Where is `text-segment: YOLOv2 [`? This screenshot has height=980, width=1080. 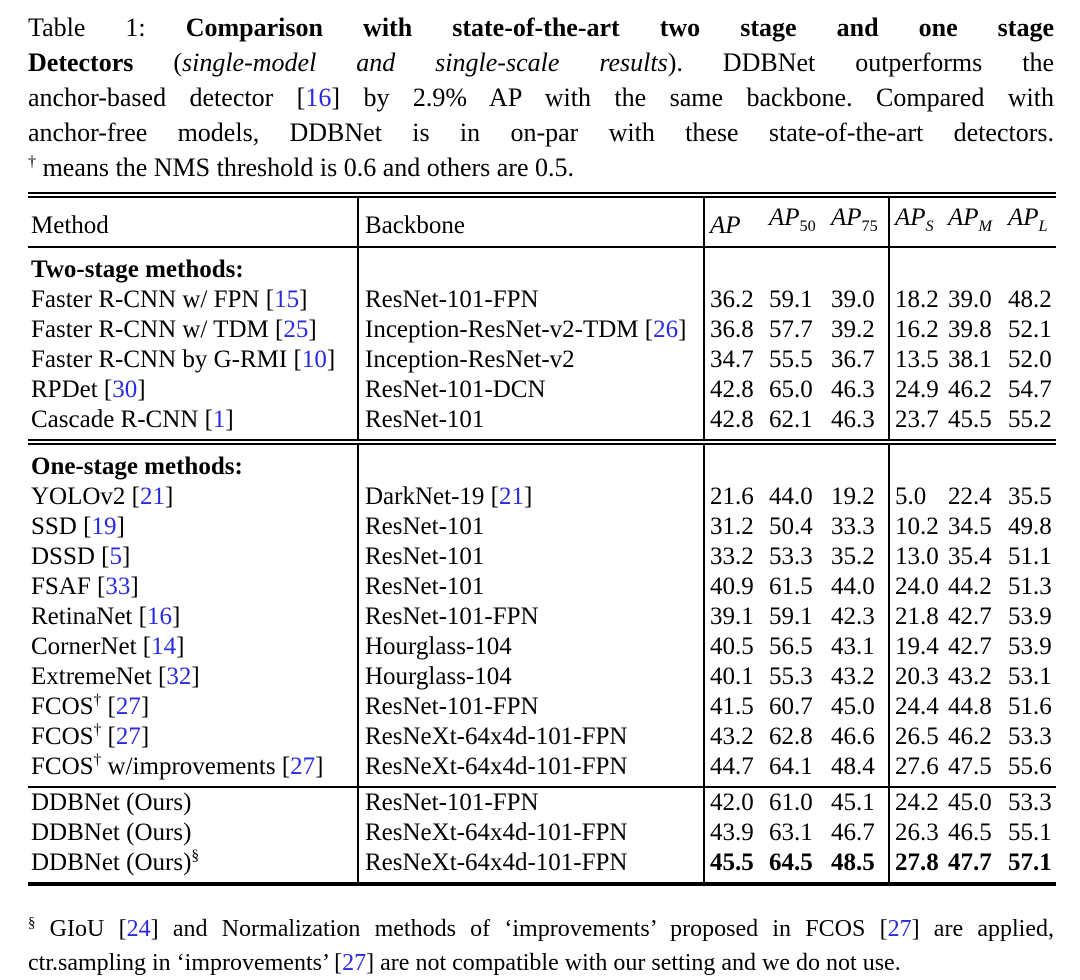 text-segment: YOLOv2 [ is located at coordinates (86, 496).